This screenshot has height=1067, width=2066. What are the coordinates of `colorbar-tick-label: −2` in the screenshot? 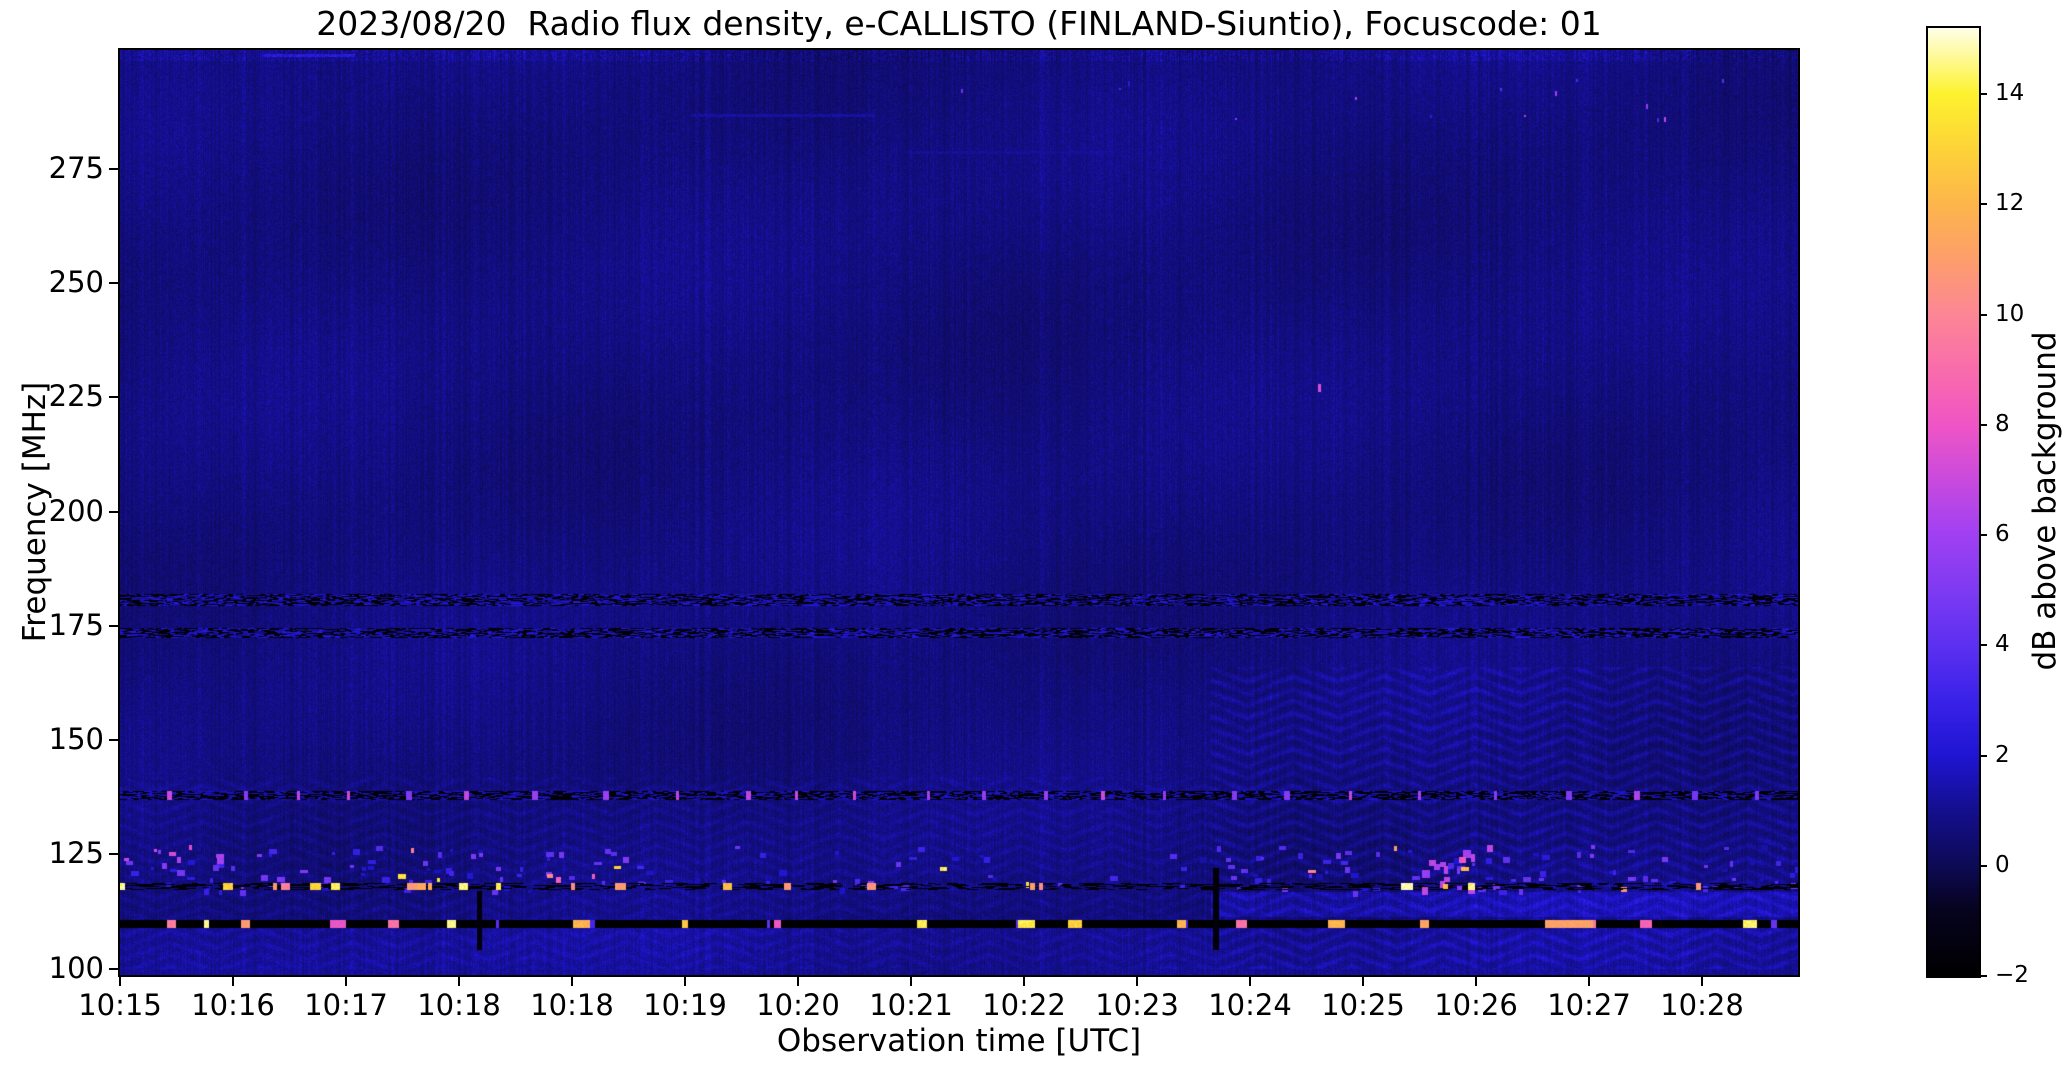 It's located at (2012, 975).